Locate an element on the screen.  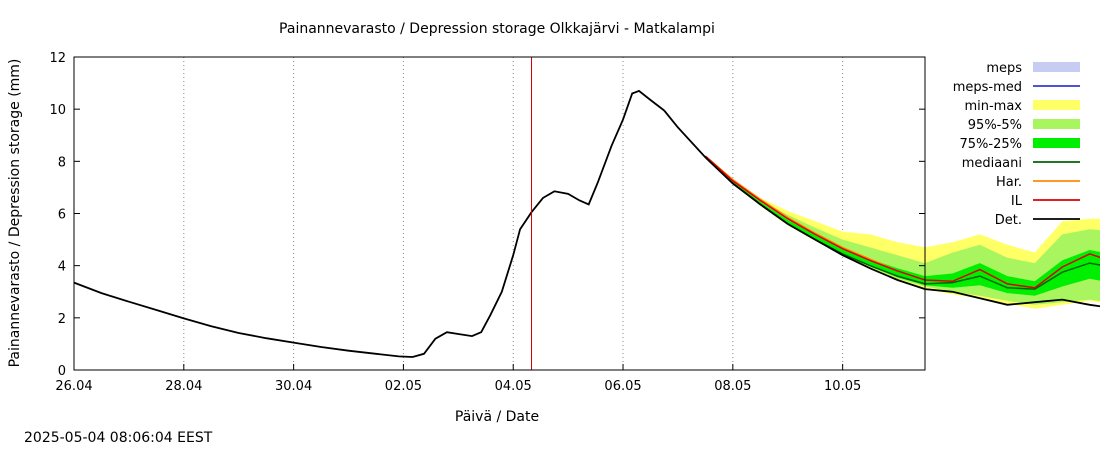
x-tick-label: 10.05 is located at coordinates (842, 386).